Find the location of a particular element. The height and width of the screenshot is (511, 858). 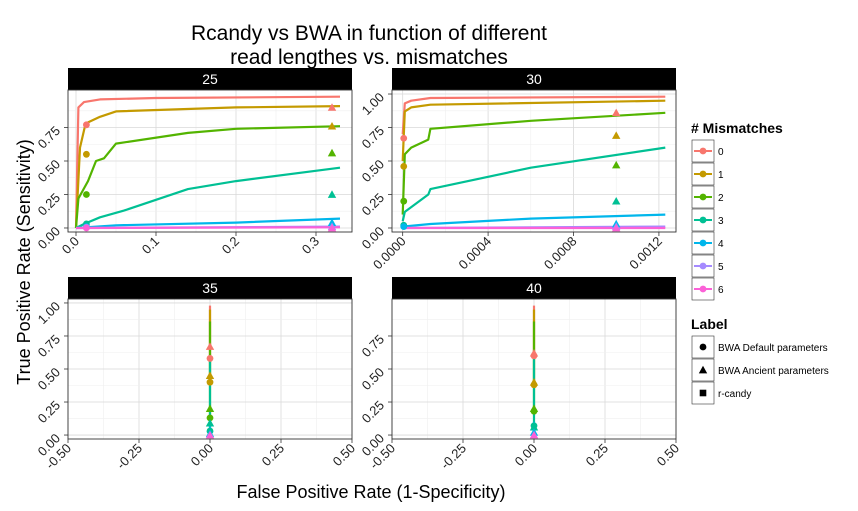

legend-mismatch-label: 4 is located at coordinates (721, 244).